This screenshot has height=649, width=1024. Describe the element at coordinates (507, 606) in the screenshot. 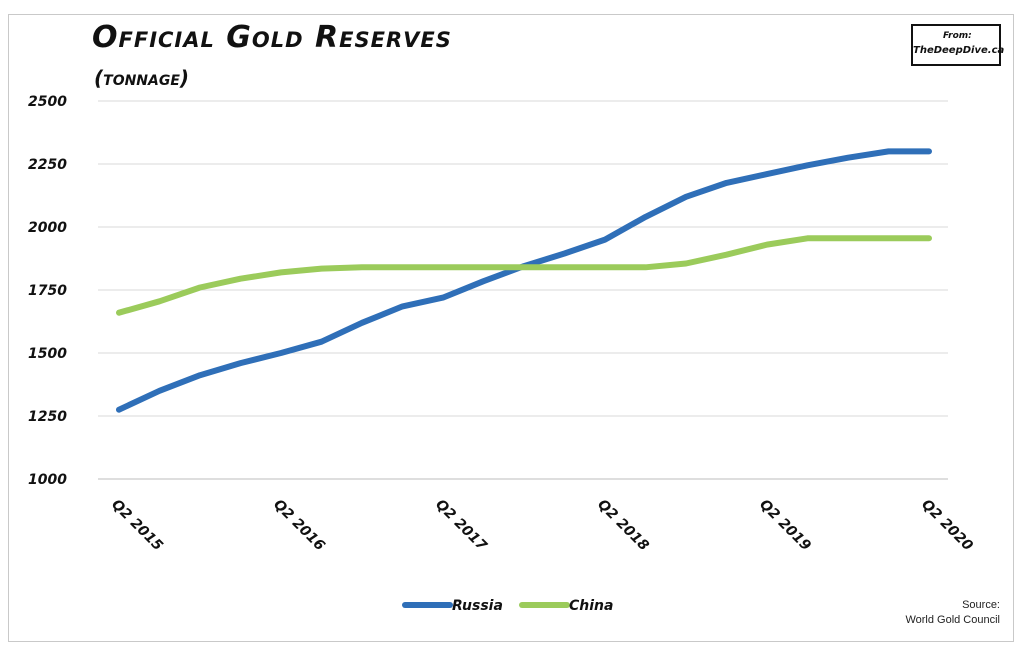

I see `legend: Russia China` at that location.